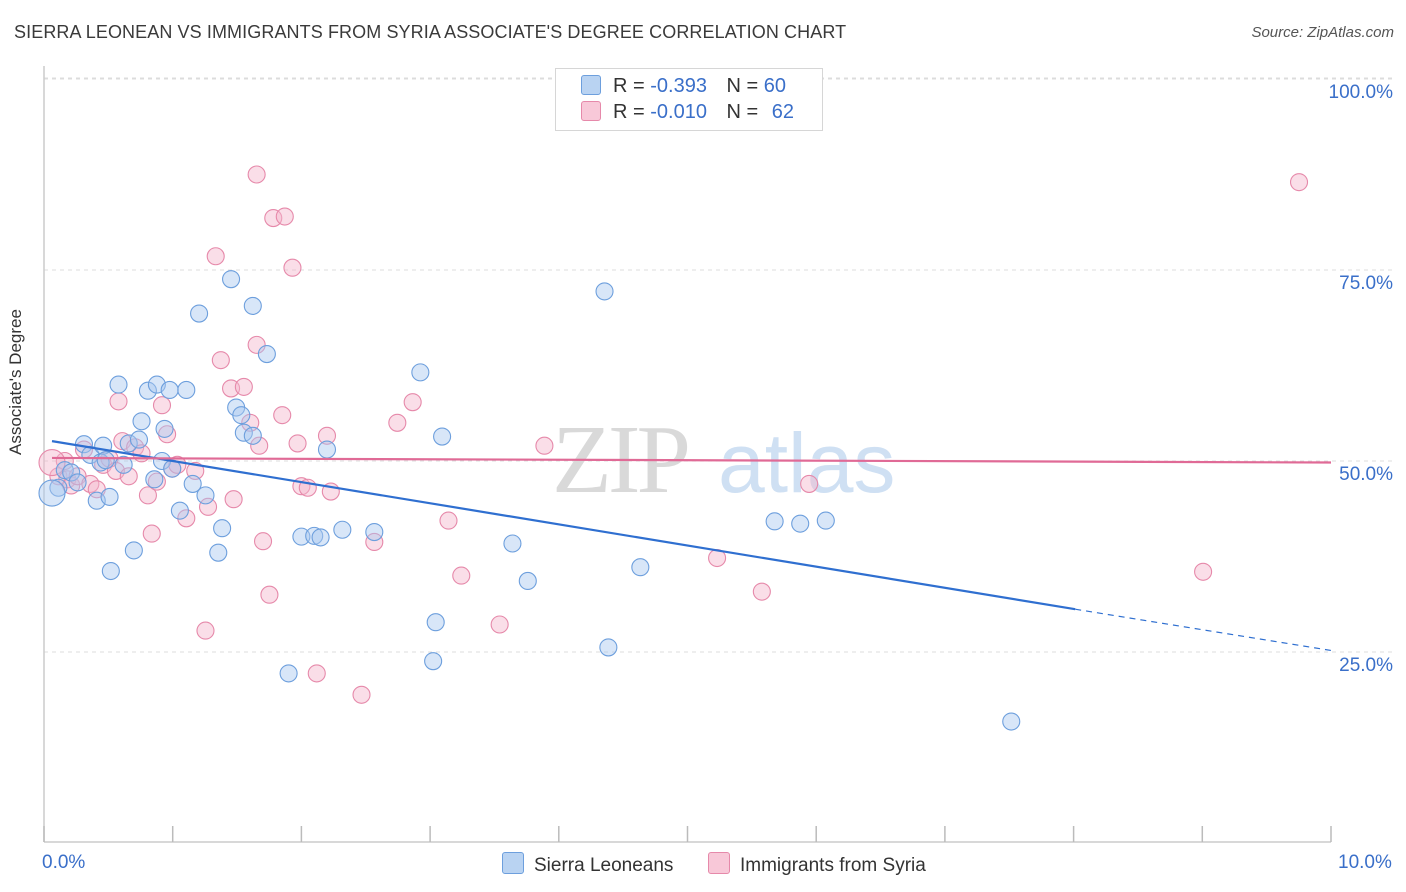  Describe the element at coordinates (604, 865) in the screenshot. I see `bottom-legend-label: Sierra Leoneans` at that location.